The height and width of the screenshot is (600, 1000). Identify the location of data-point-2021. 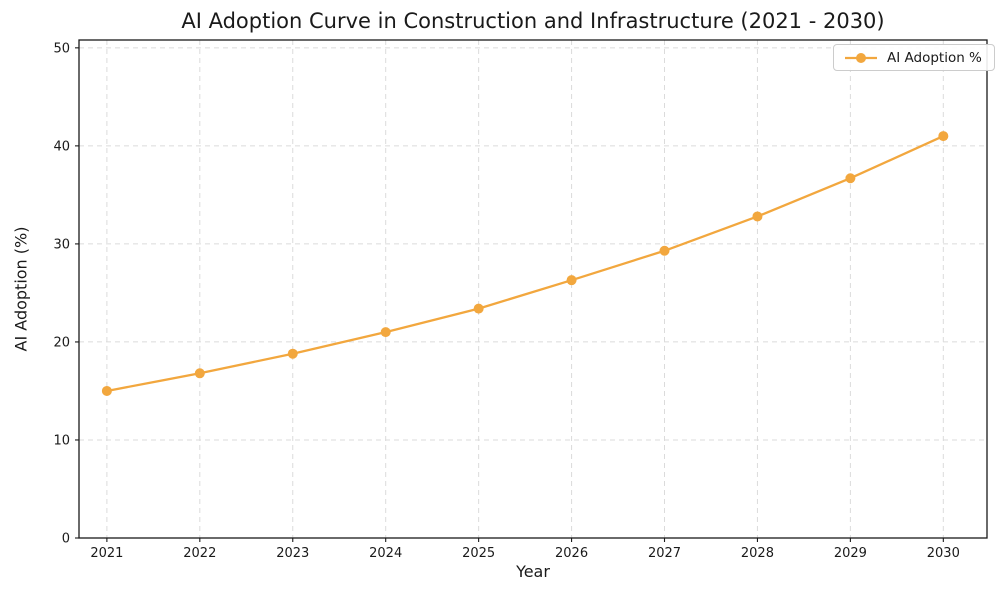
(106, 390).